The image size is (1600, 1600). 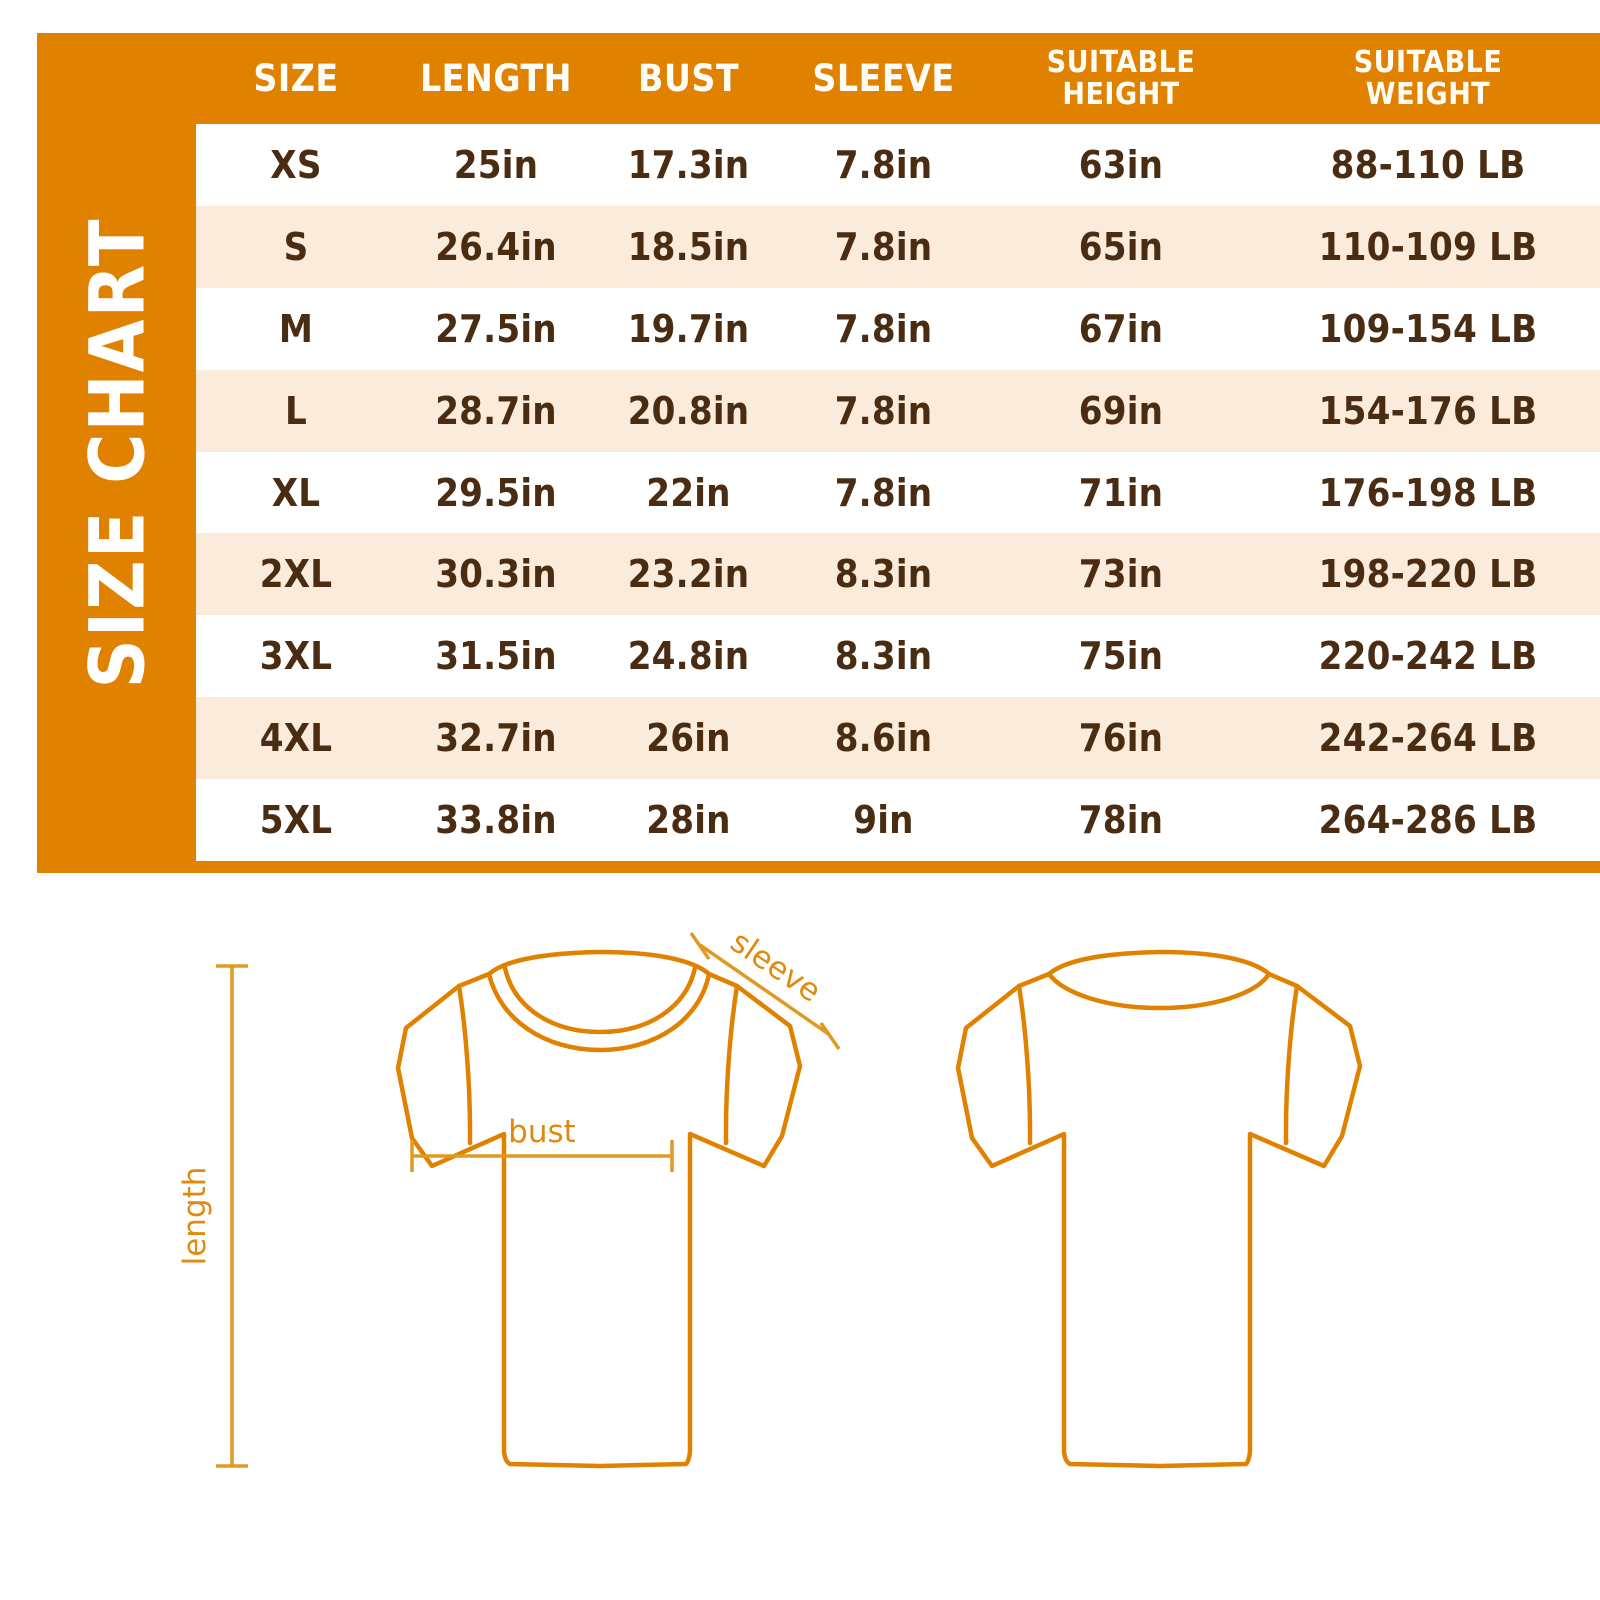 I want to click on cell-size: 5XL, so click(x=296, y=820).